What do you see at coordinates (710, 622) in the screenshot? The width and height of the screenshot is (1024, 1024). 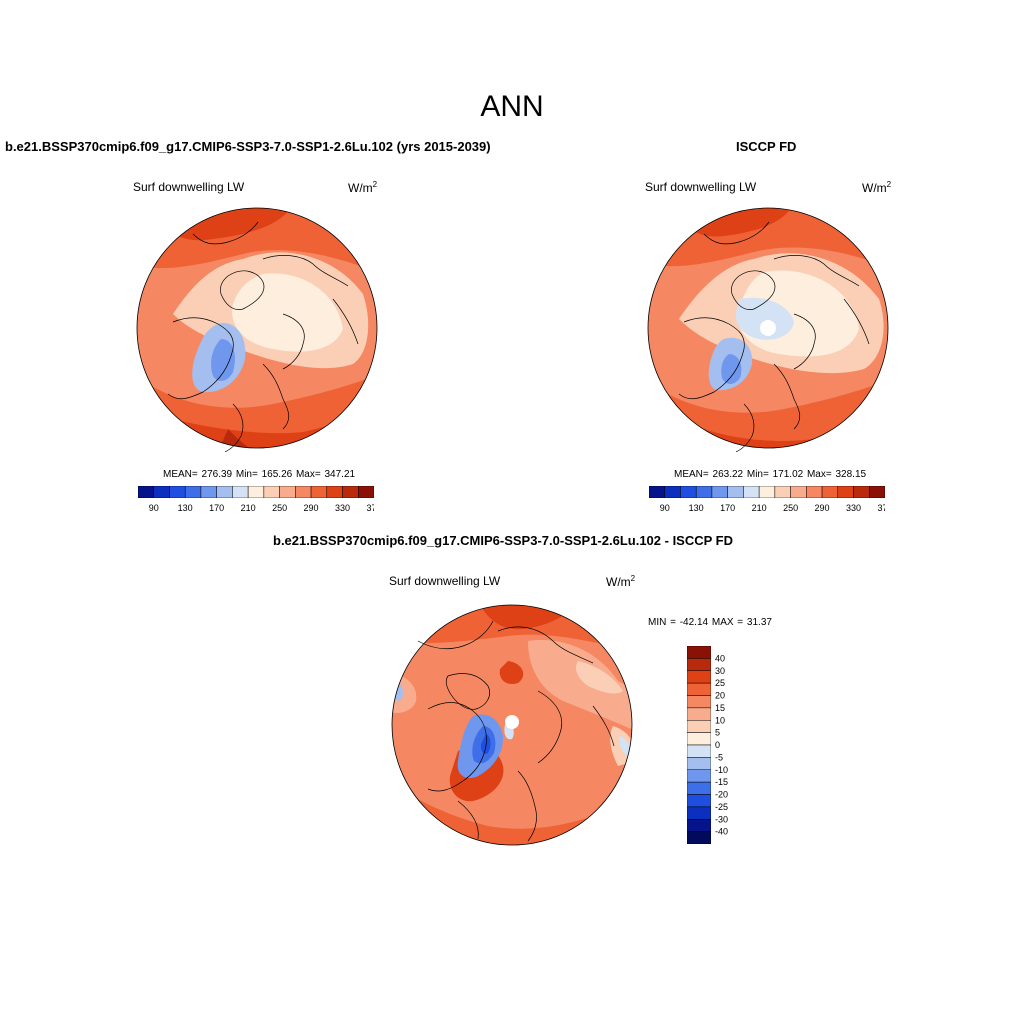 I see `stats-diff: MIN = -42.14 MAX = 31.37` at bounding box center [710, 622].